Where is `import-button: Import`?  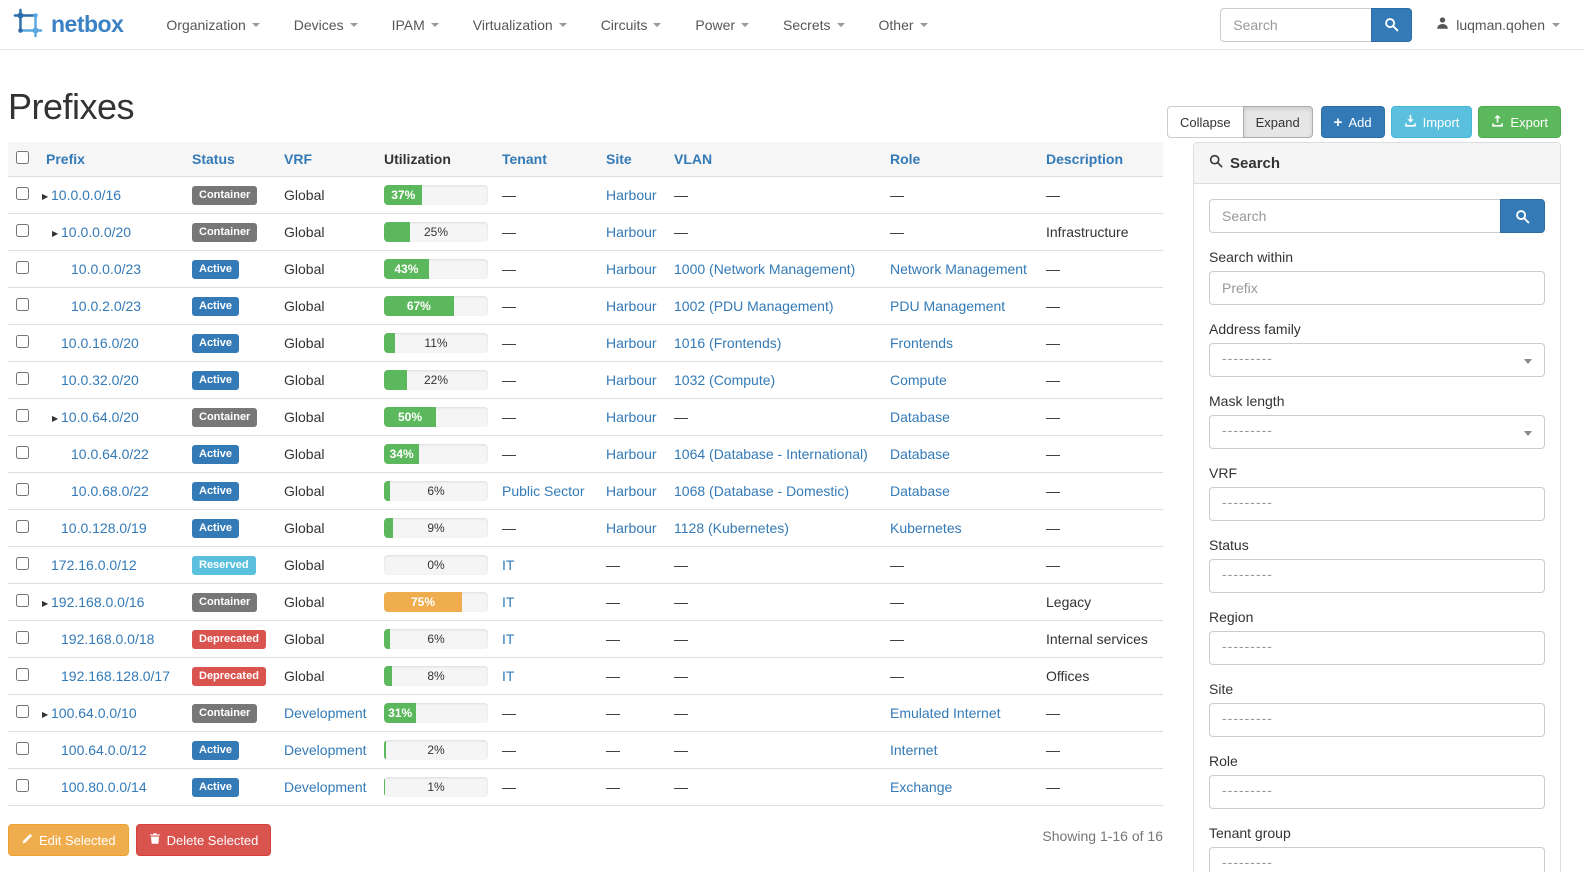 import-button: Import is located at coordinates (1431, 122).